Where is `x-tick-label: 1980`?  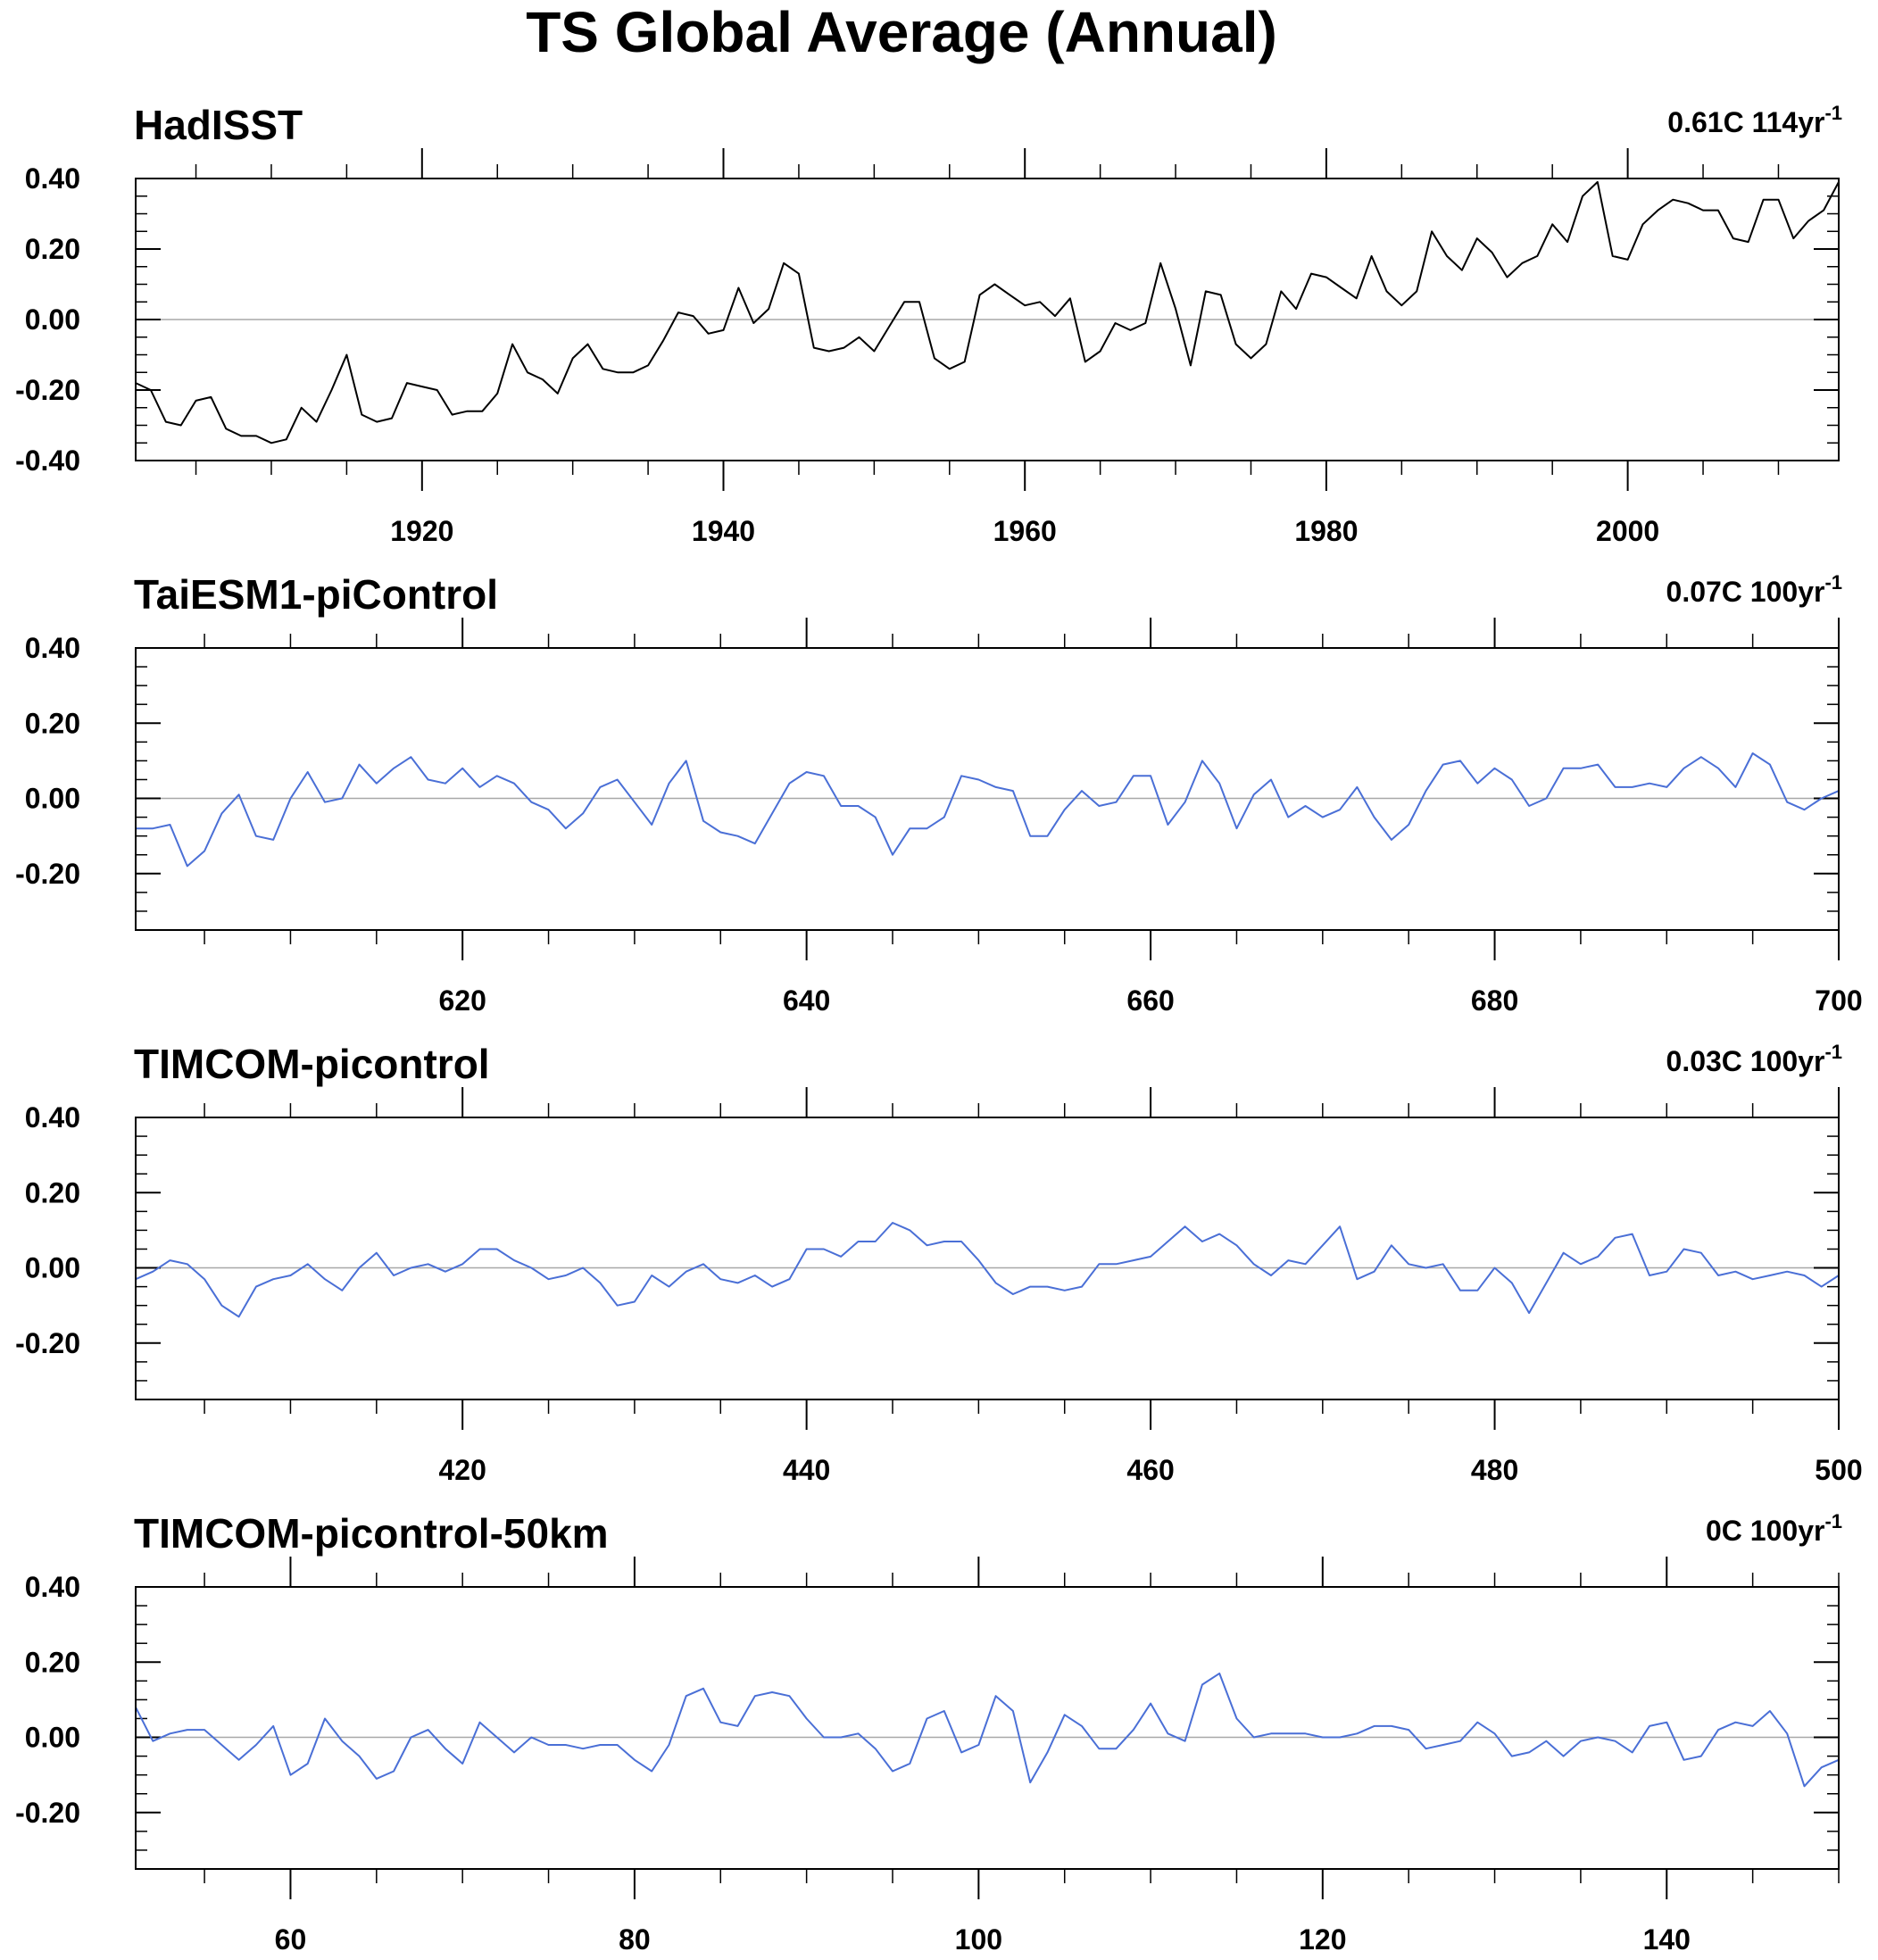 x-tick-label: 1980 is located at coordinates (1326, 531).